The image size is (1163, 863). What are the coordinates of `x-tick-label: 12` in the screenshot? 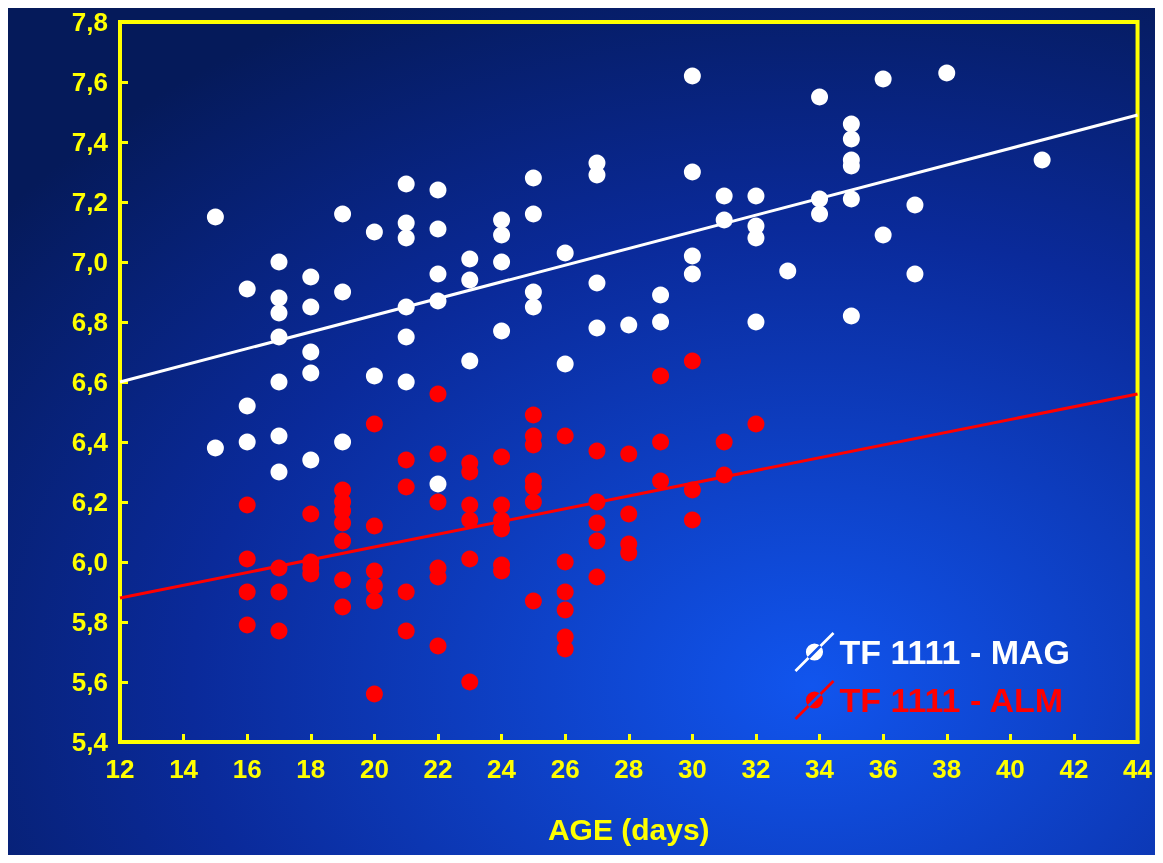 It's located at (120, 769).